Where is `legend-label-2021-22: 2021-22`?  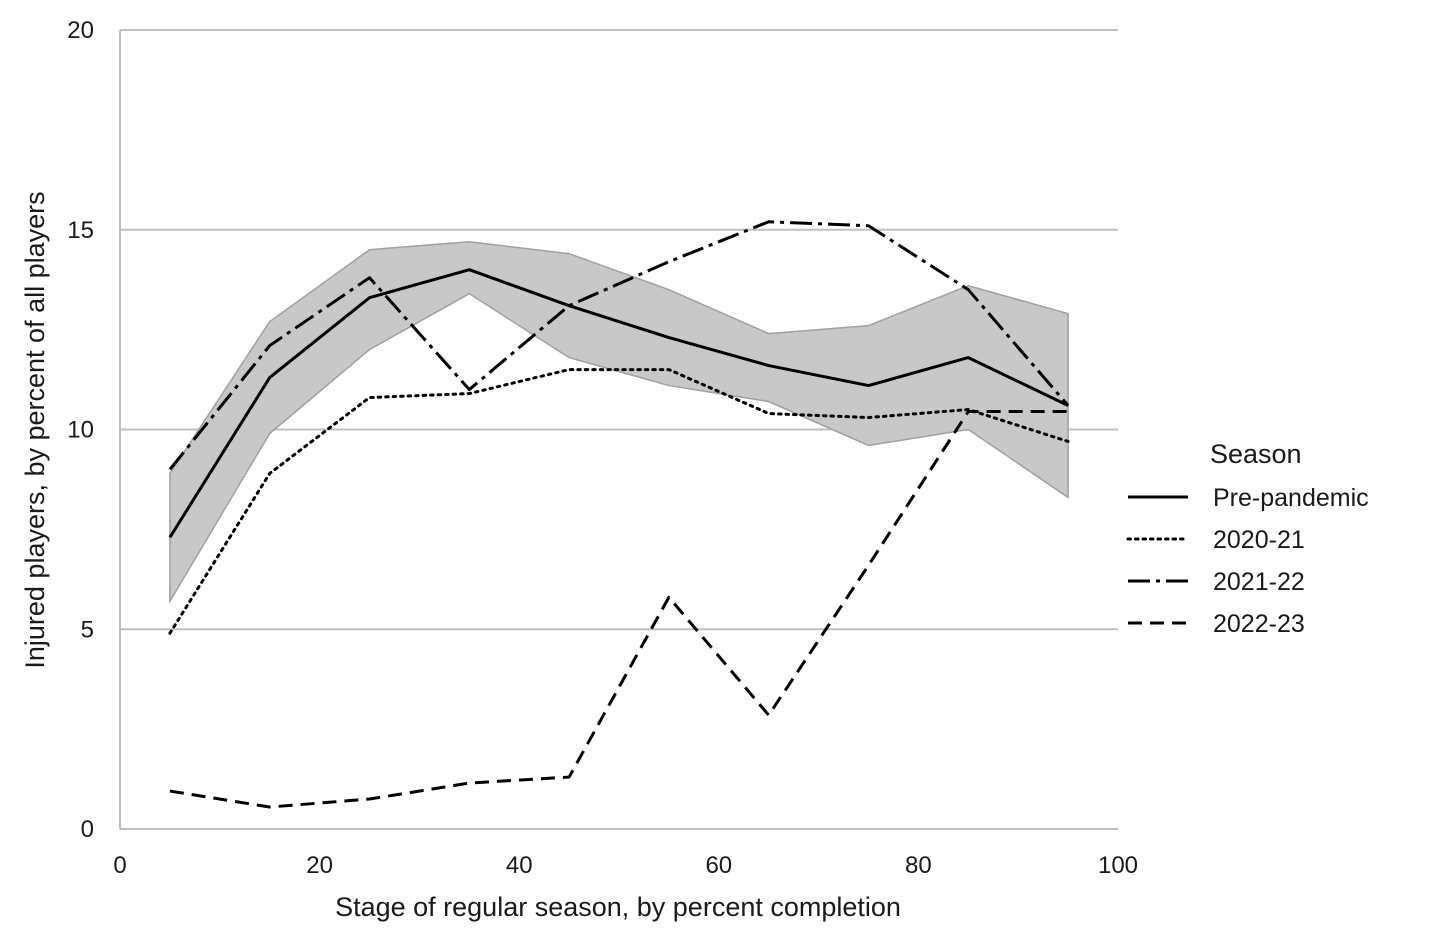 legend-label-2021-22: 2021-22 is located at coordinates (1259, 582).